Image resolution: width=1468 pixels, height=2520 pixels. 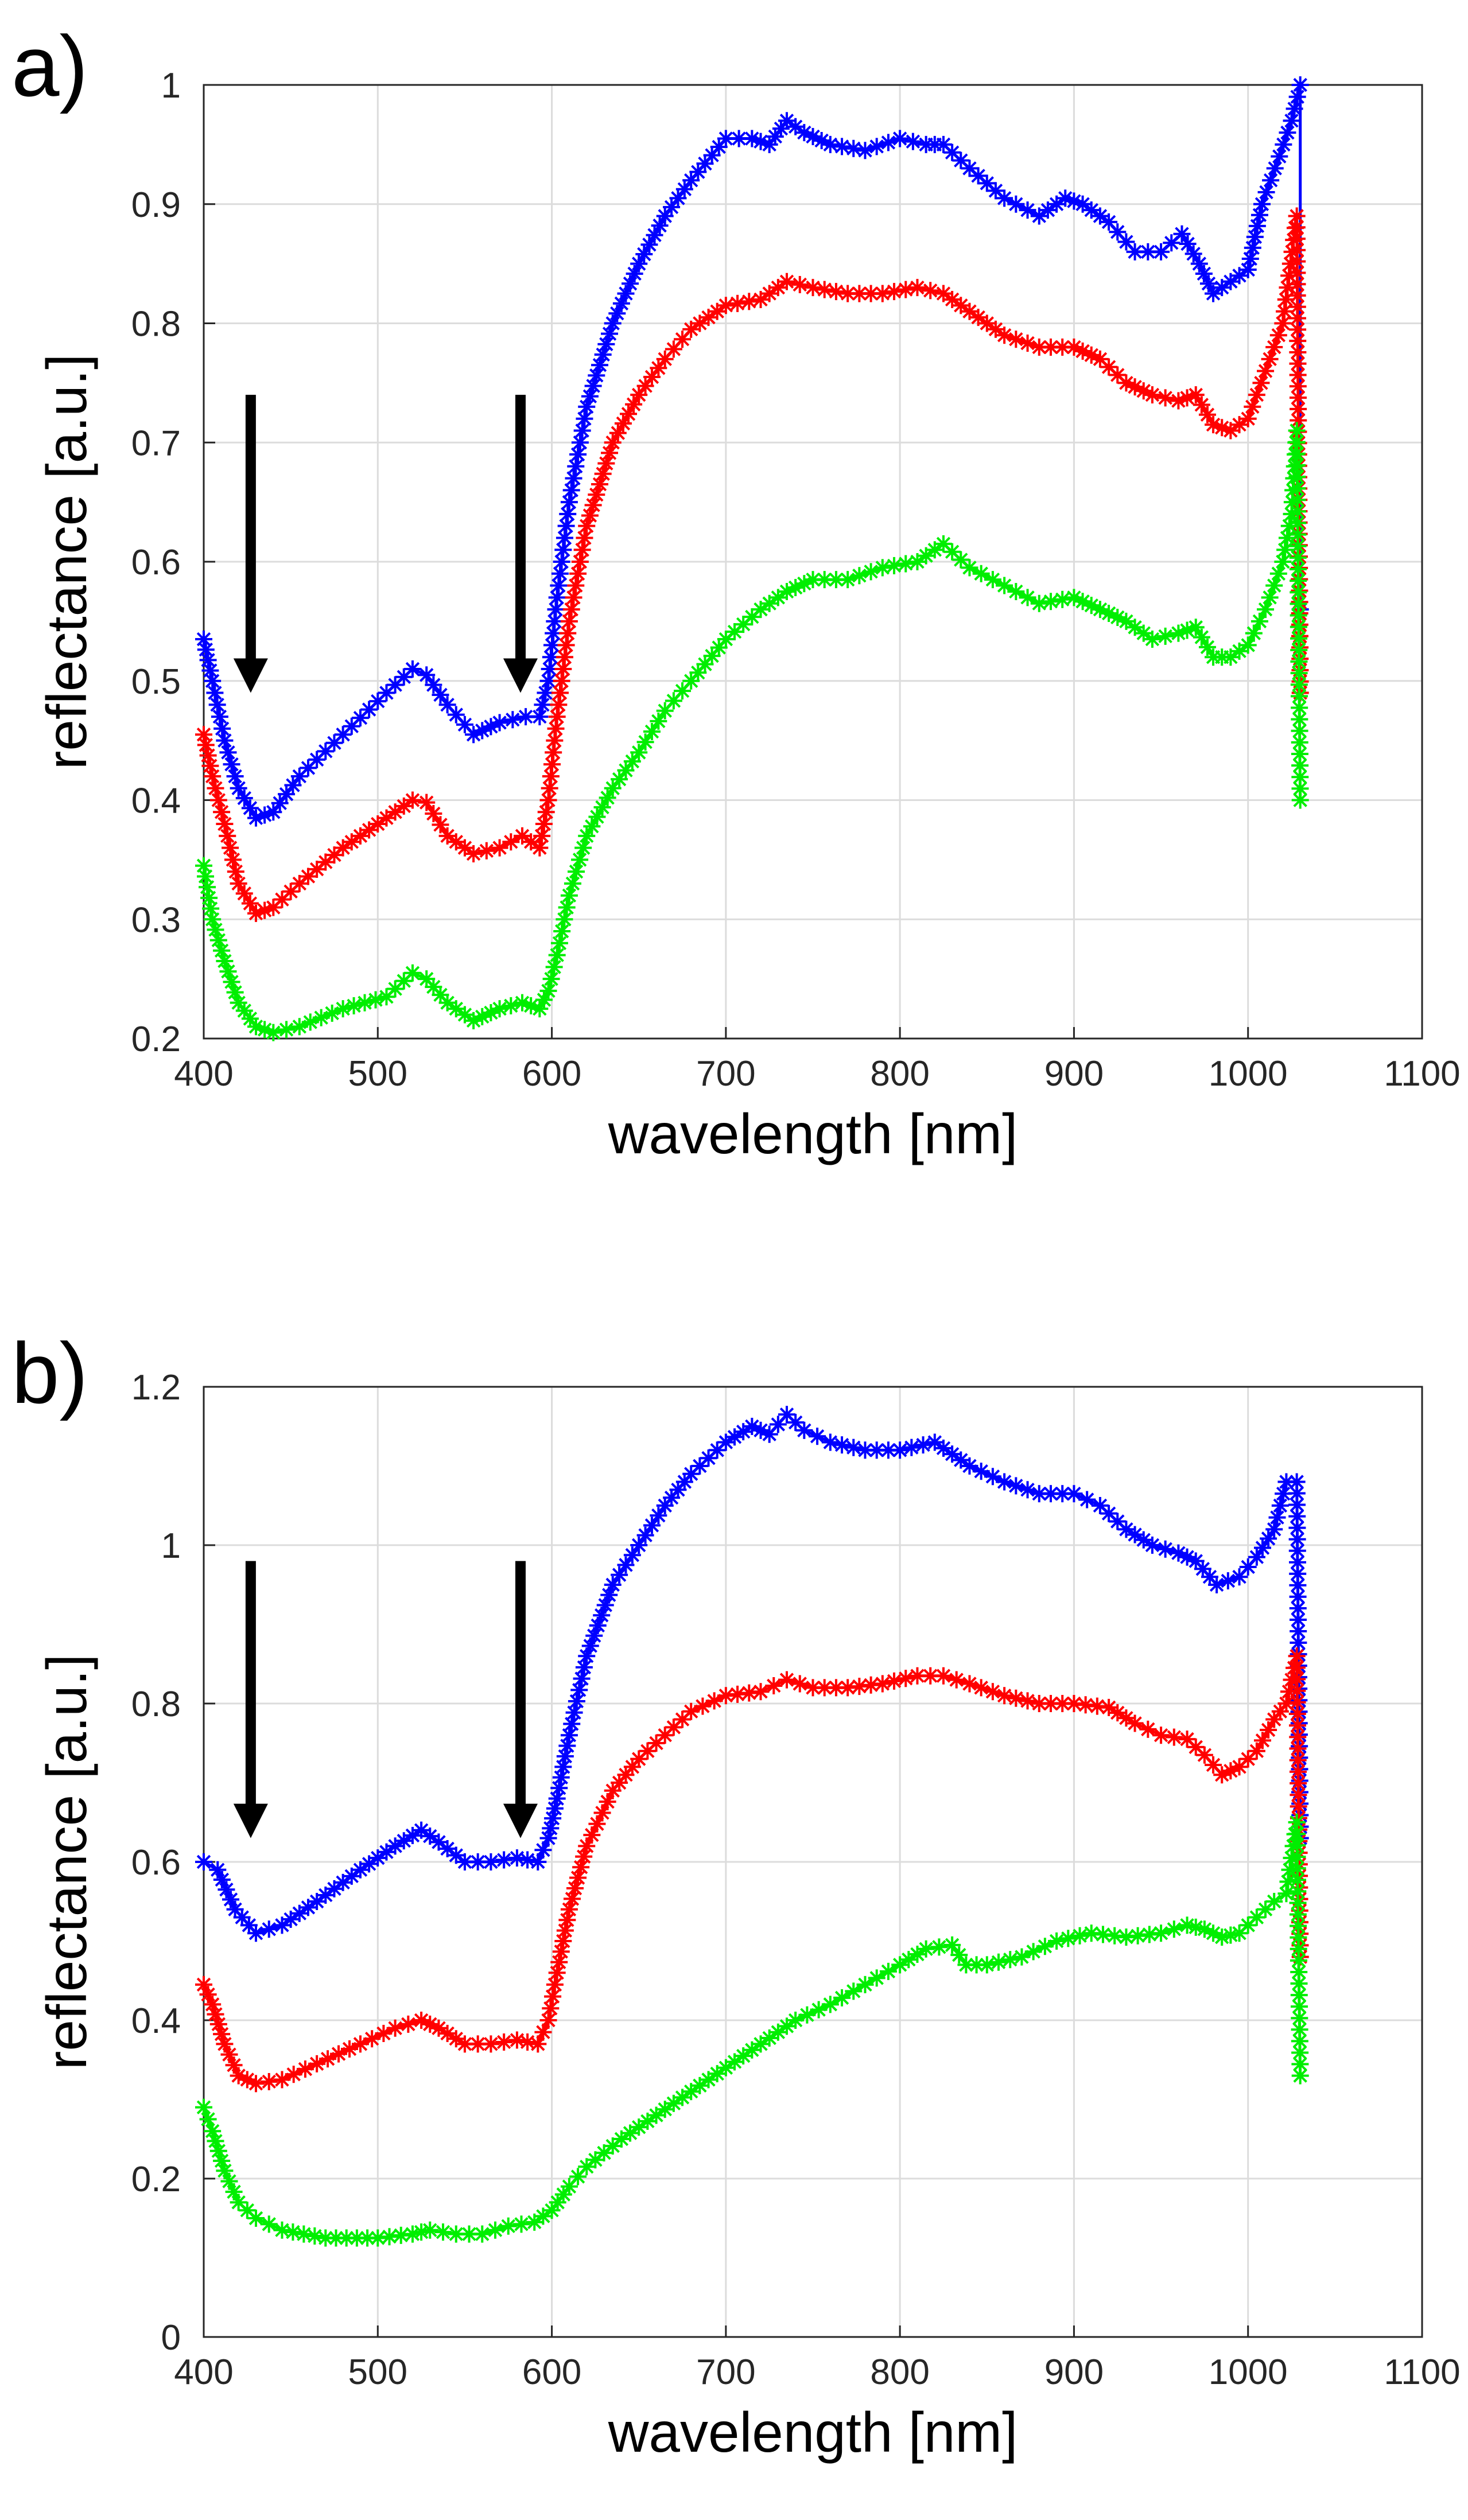 What do you see at coordinates (250, 675) in the screenshot?
I see `arrow-head-a` at bounding box center [250, 675].